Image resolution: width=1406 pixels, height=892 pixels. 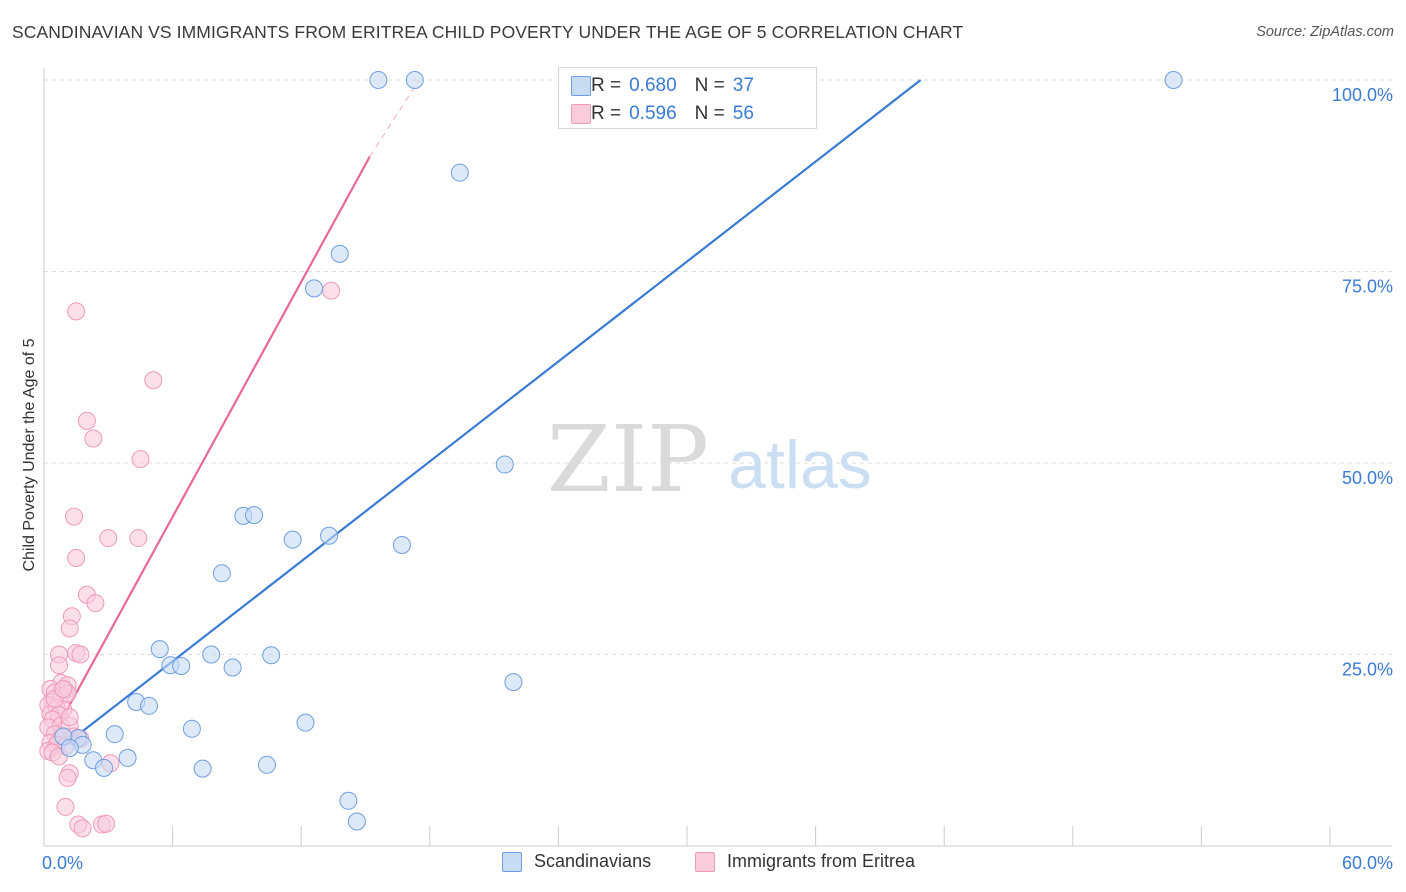 I want to click on pink-trend-extension, so click(x=394, y=118).